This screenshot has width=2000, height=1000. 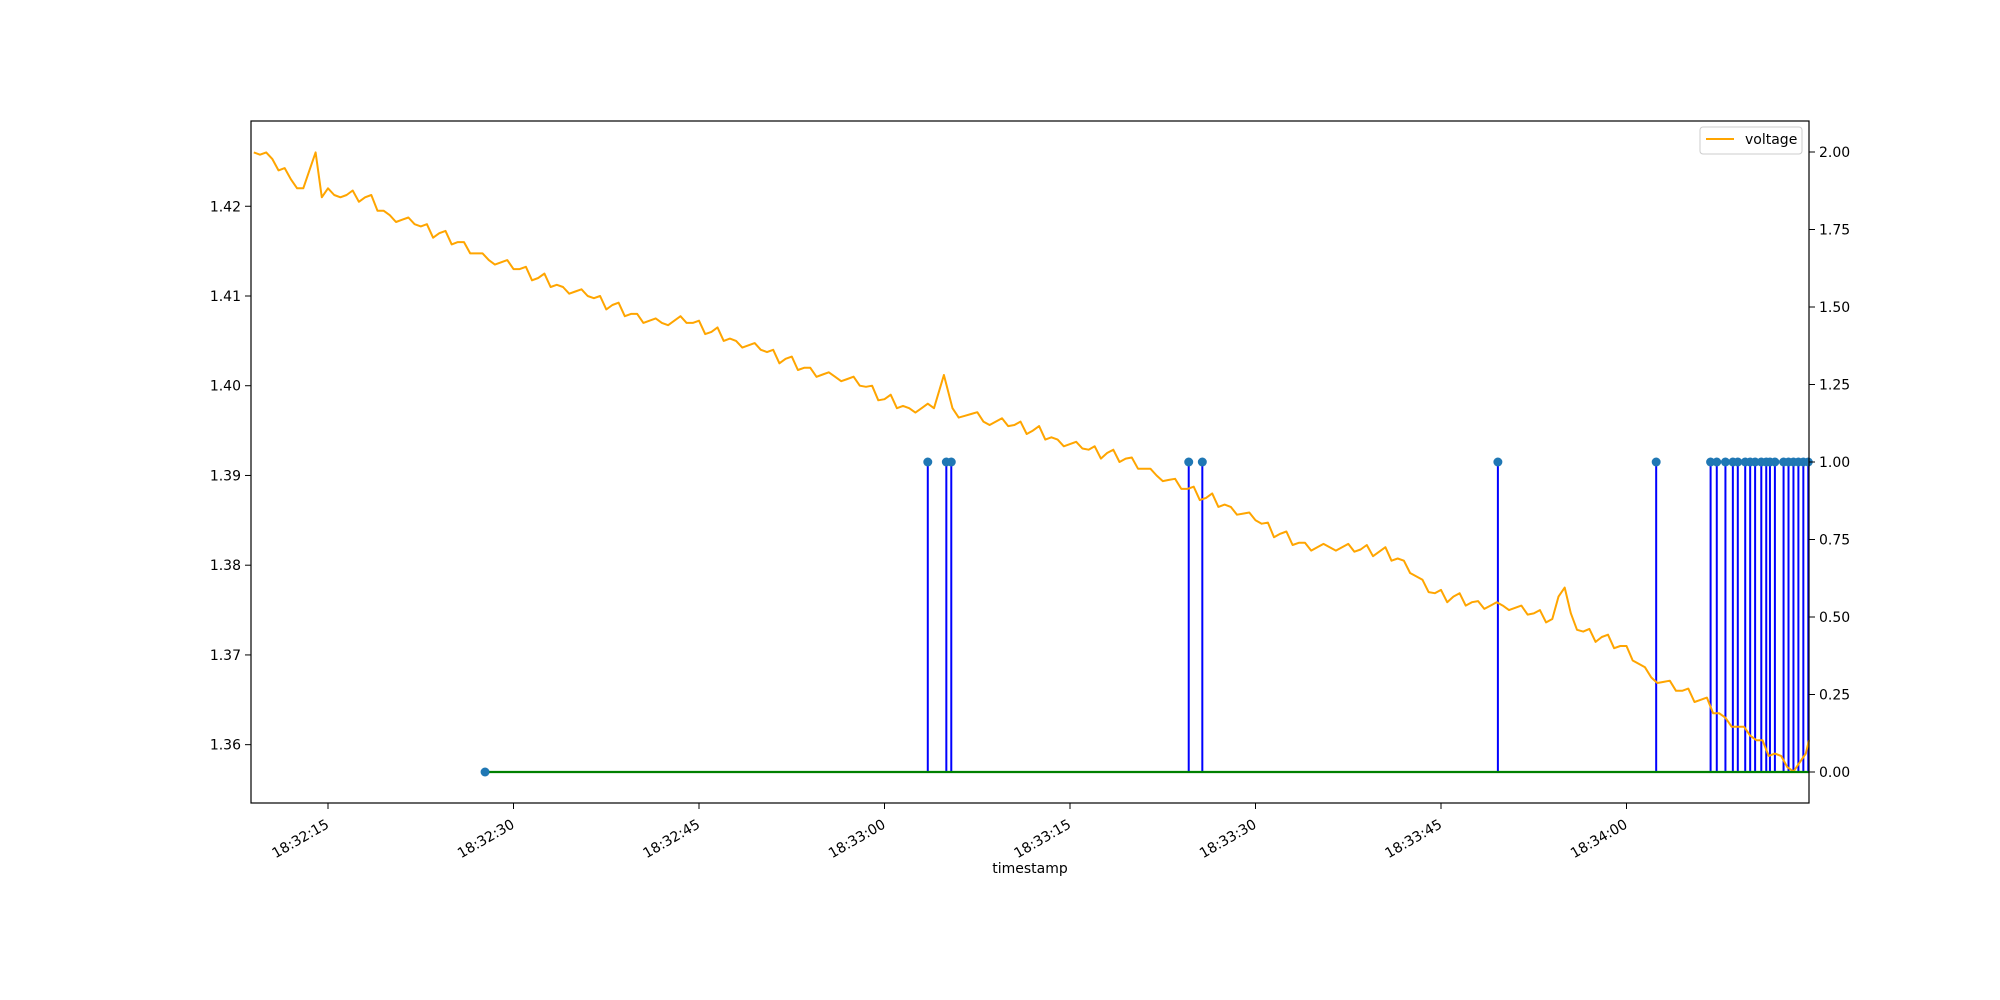 I want to click on y-right-tick-label: 1.00, so click(x=1834, y=463).